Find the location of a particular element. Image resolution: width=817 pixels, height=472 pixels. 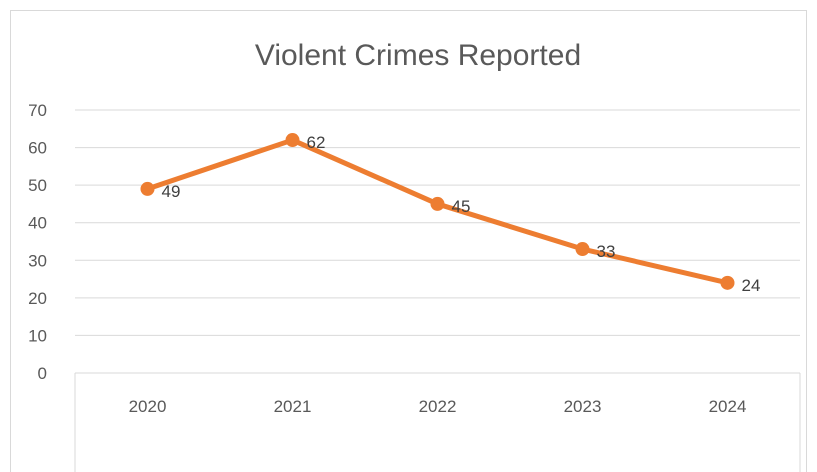

y-axis-tick-labels: 0 10 20 30 40 50 60 70 is located at coordinates (37, 242).